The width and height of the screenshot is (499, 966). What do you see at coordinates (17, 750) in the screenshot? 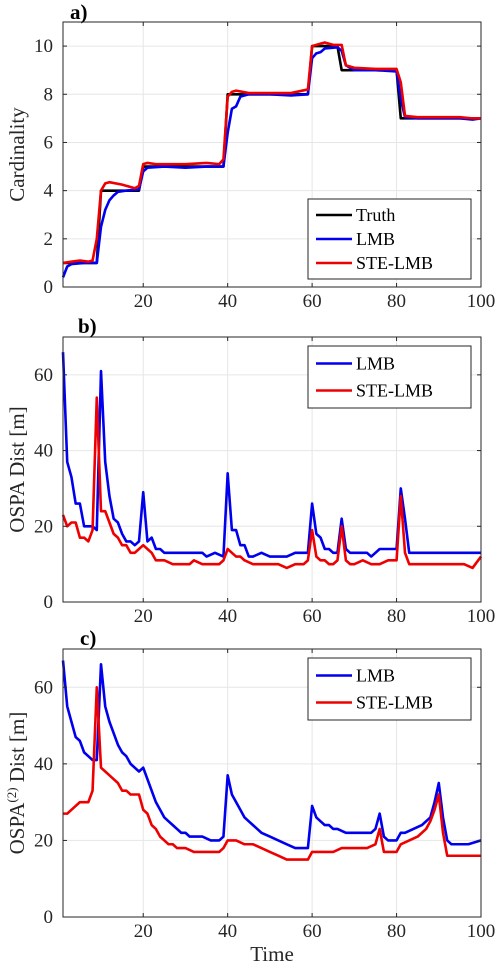
I see `y-axis-label-tail: Dist [m]` at bounding box center [17, 750].